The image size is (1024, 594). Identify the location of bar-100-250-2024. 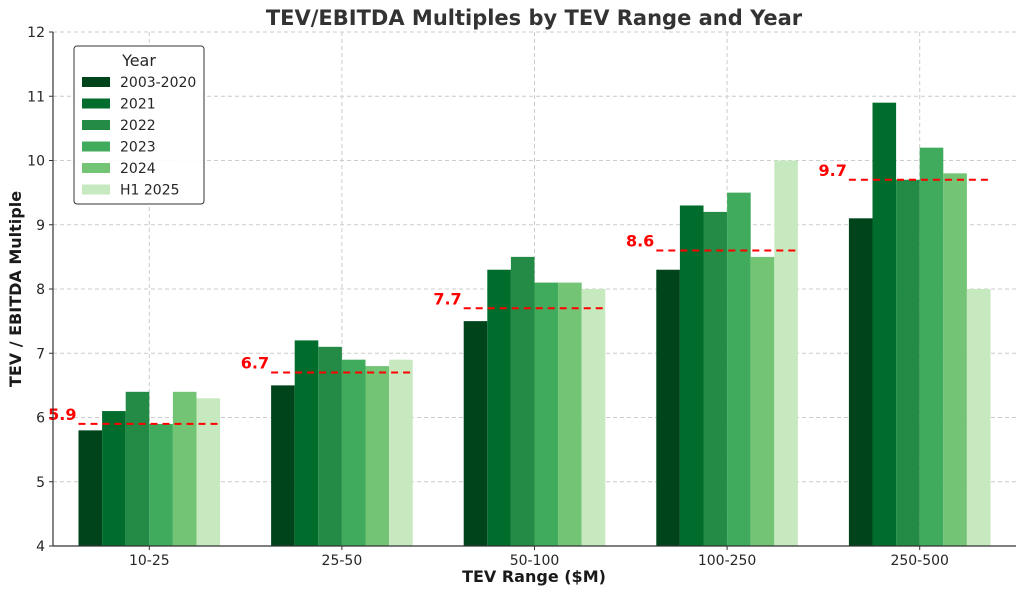
(762, 401).